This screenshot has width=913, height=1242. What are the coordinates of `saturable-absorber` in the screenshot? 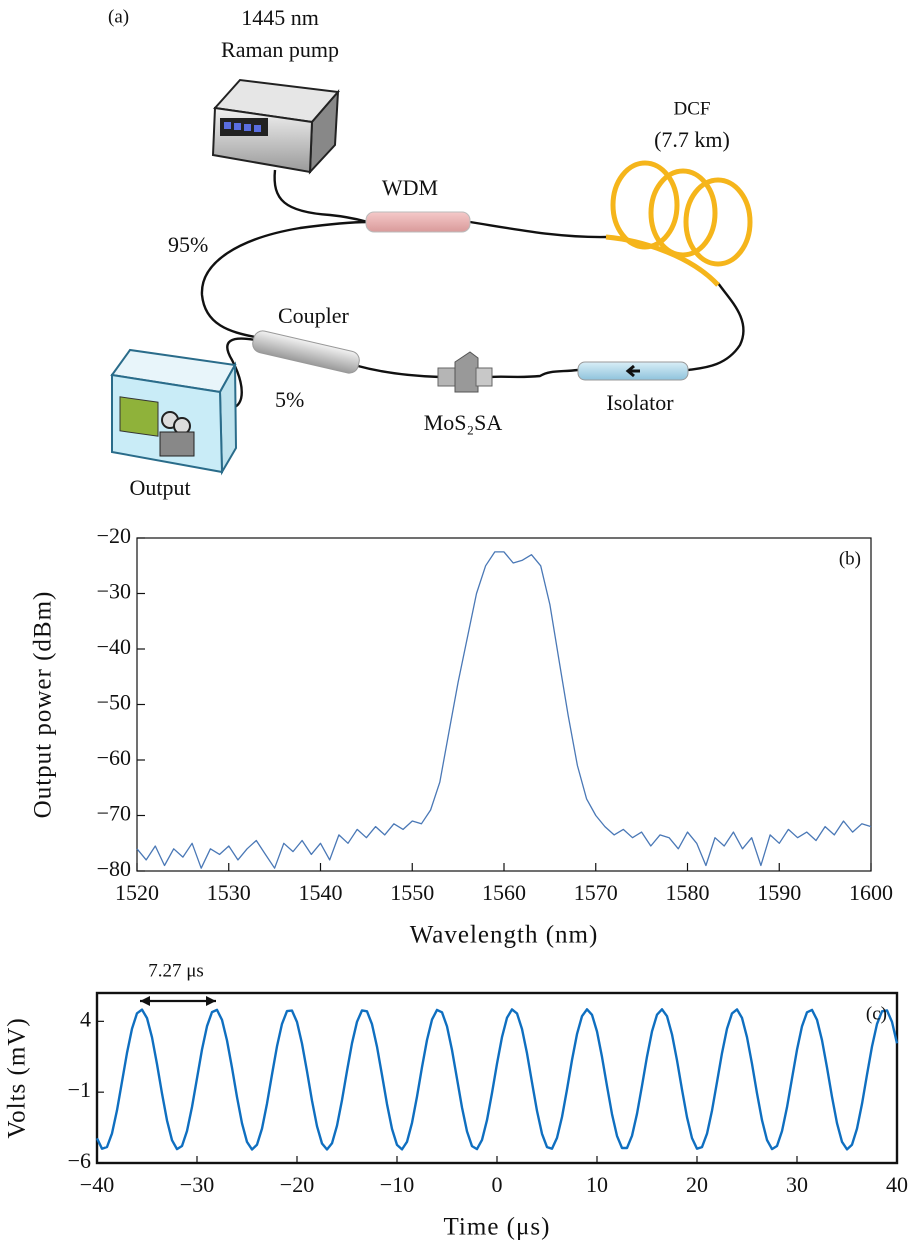 It's located at (465, 372).